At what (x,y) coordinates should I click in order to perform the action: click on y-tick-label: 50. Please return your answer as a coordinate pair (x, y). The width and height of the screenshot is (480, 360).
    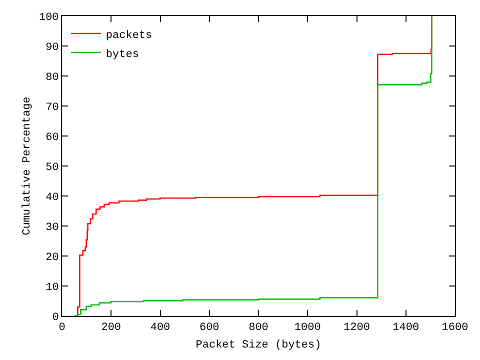
    Looking at the image, I should click on (52, 168).